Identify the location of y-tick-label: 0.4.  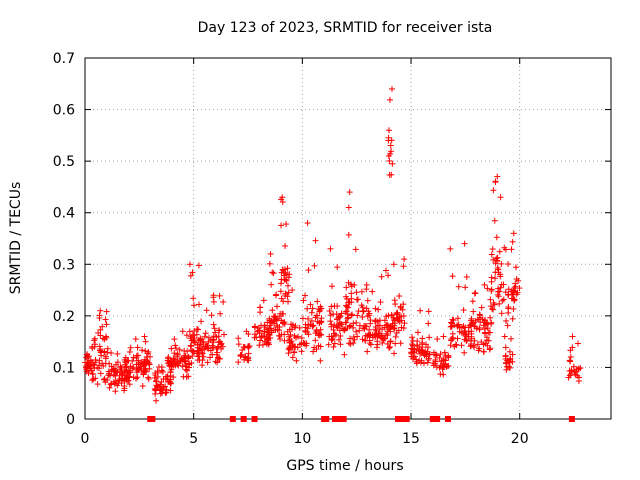
(64, 214).